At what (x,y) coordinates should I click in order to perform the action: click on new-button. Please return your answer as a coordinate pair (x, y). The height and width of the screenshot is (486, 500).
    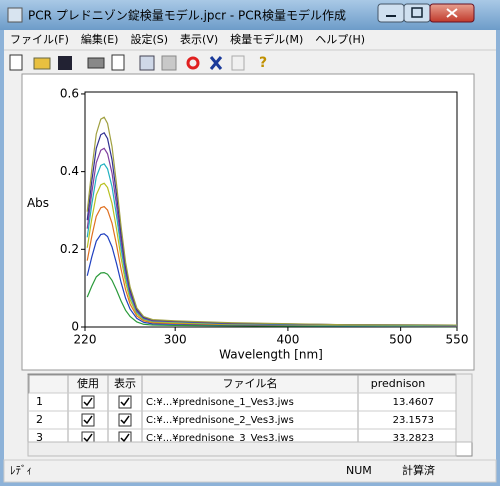
    Looking at the image, I should click on (16, 62).